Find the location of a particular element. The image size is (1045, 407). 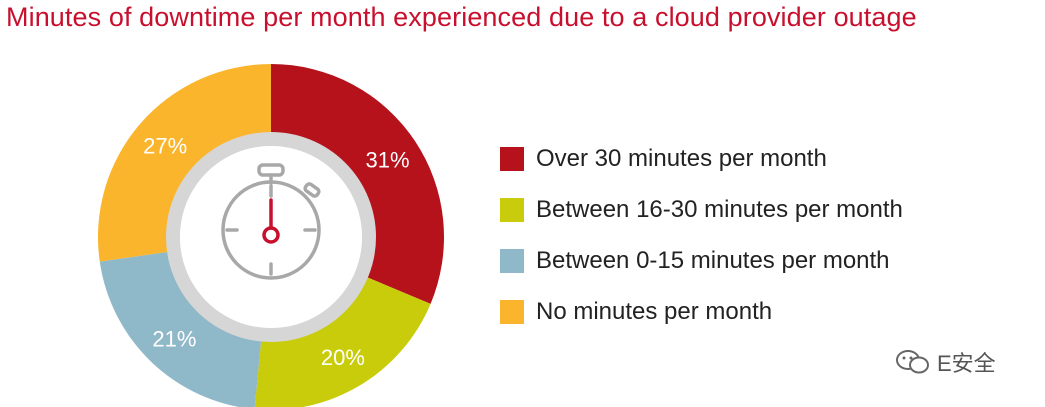

legend-label: No minutes per month is located at coordinates (654, 311).